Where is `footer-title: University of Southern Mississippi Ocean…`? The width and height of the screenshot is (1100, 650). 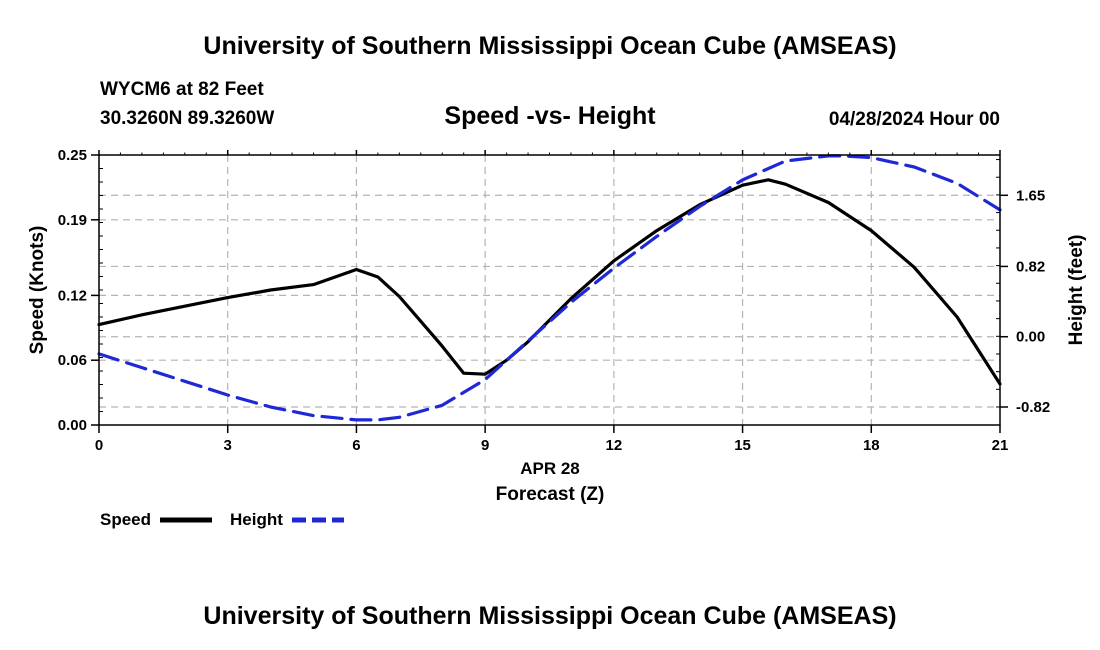
footer-title: University of Southern Mississippi Ocean… is located at coordinates (549, 616).